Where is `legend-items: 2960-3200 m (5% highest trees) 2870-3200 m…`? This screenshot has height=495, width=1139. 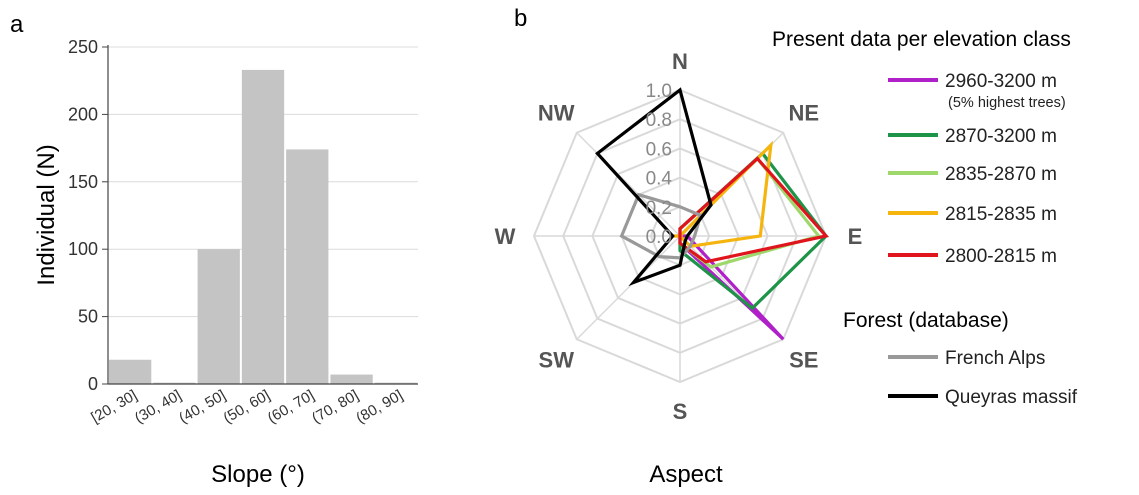
legend-items: 2960-3200 m (5% highest trees) 2870-3200 m… is located at coordinates (983, 239).